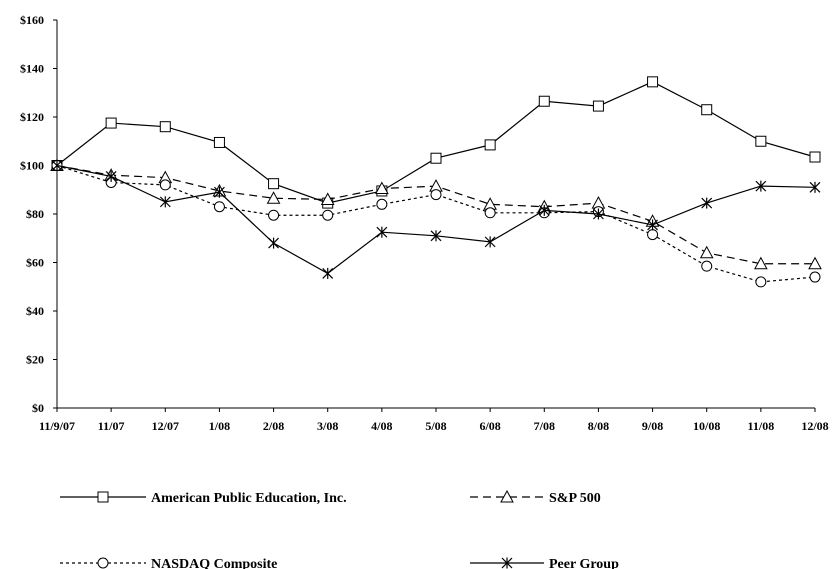 The image size is (833, 569). I want to click on x-tick-label: 5/08, so click(435, 426).